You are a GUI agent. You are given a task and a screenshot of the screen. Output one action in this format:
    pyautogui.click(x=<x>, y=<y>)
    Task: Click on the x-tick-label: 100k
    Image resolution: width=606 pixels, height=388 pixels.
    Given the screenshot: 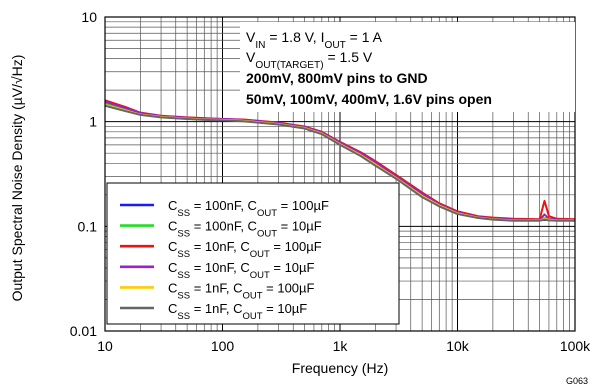 What is the action you would take?
    pyautogui.click(x=575, y=346)
    